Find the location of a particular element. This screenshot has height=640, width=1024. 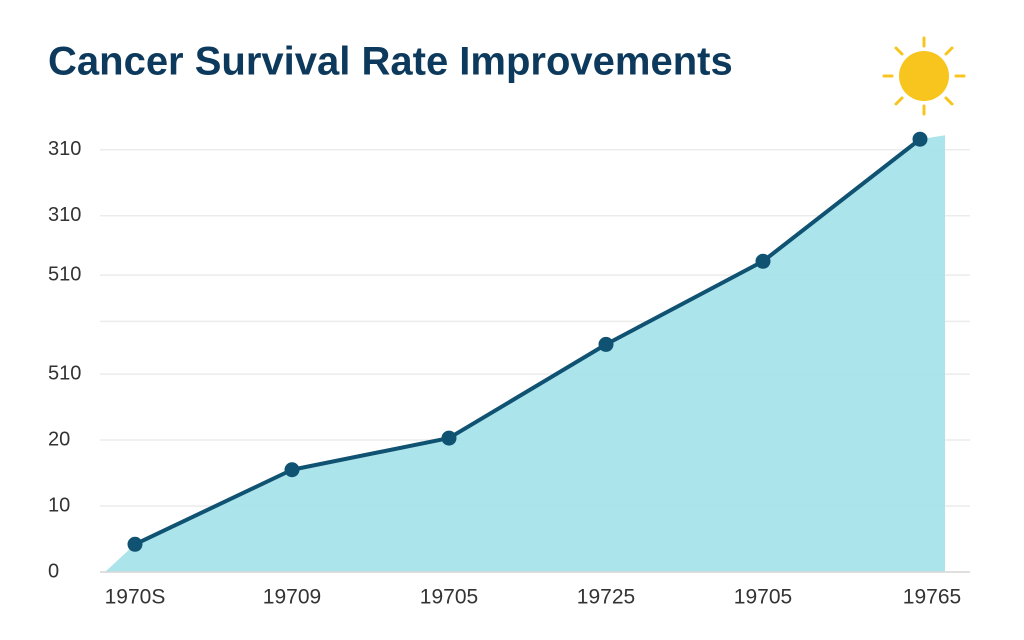

x-tick-label: 19765 is located at coordinates (932, 597).